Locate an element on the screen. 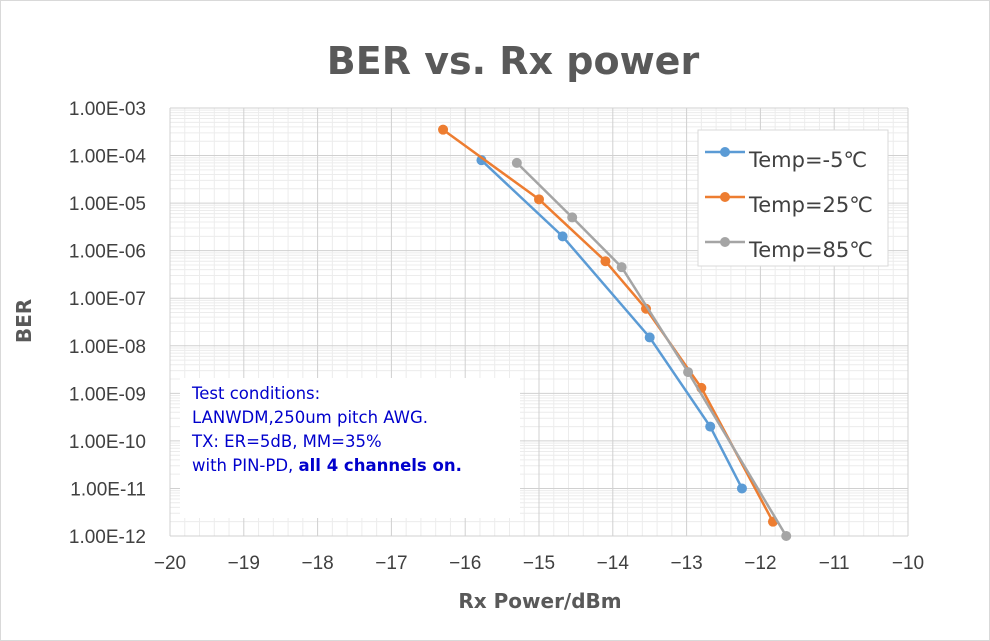  y-tick-label: 1.00E-07 is located at coordinates (107, 299).